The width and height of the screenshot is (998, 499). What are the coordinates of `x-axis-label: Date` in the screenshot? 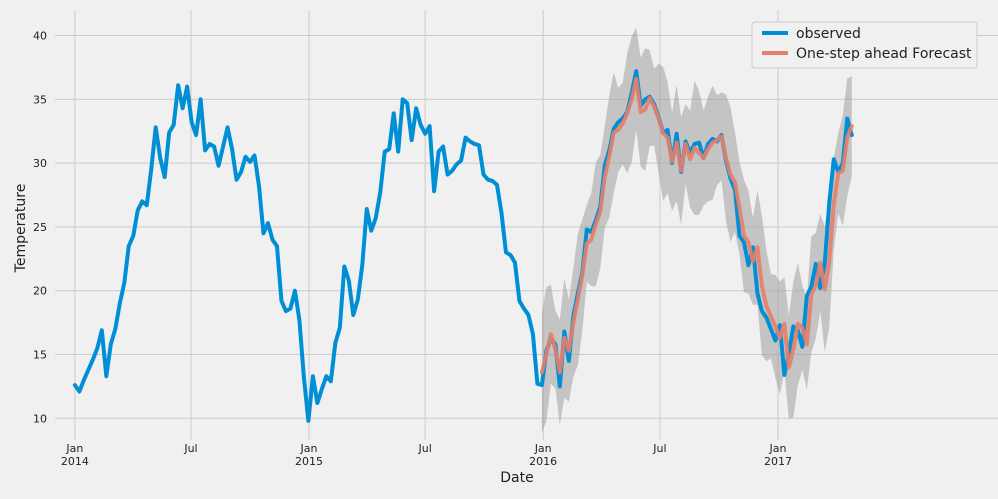 It's located at (516, 478).